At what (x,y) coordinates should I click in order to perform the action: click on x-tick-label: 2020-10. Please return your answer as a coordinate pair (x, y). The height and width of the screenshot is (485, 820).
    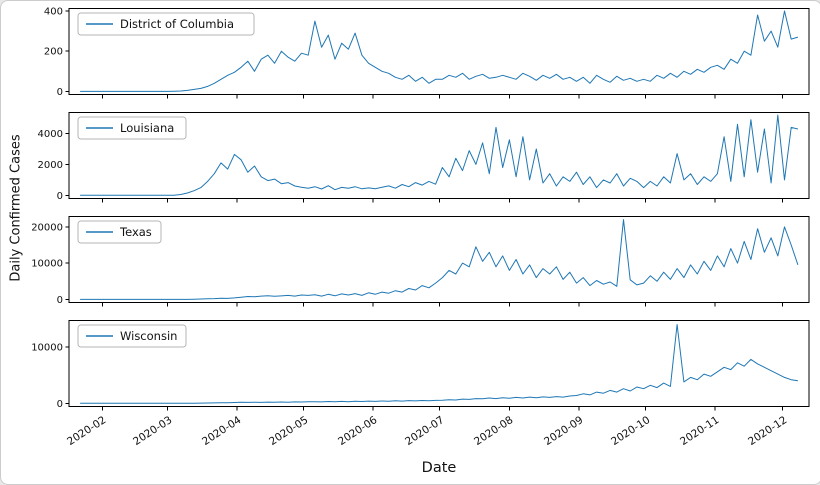
    Looking at the image, I should click on (630, 431).